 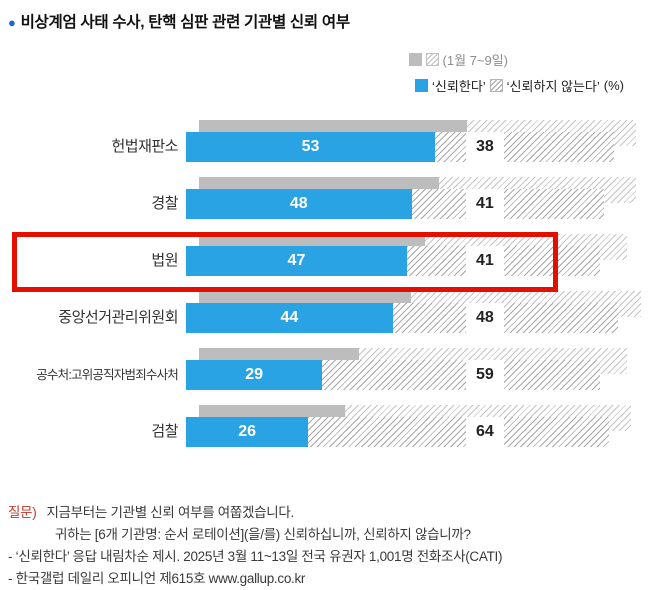 I want to click on chart-row-prosecution: 검찰 26 64, so click(x=329, y=433).